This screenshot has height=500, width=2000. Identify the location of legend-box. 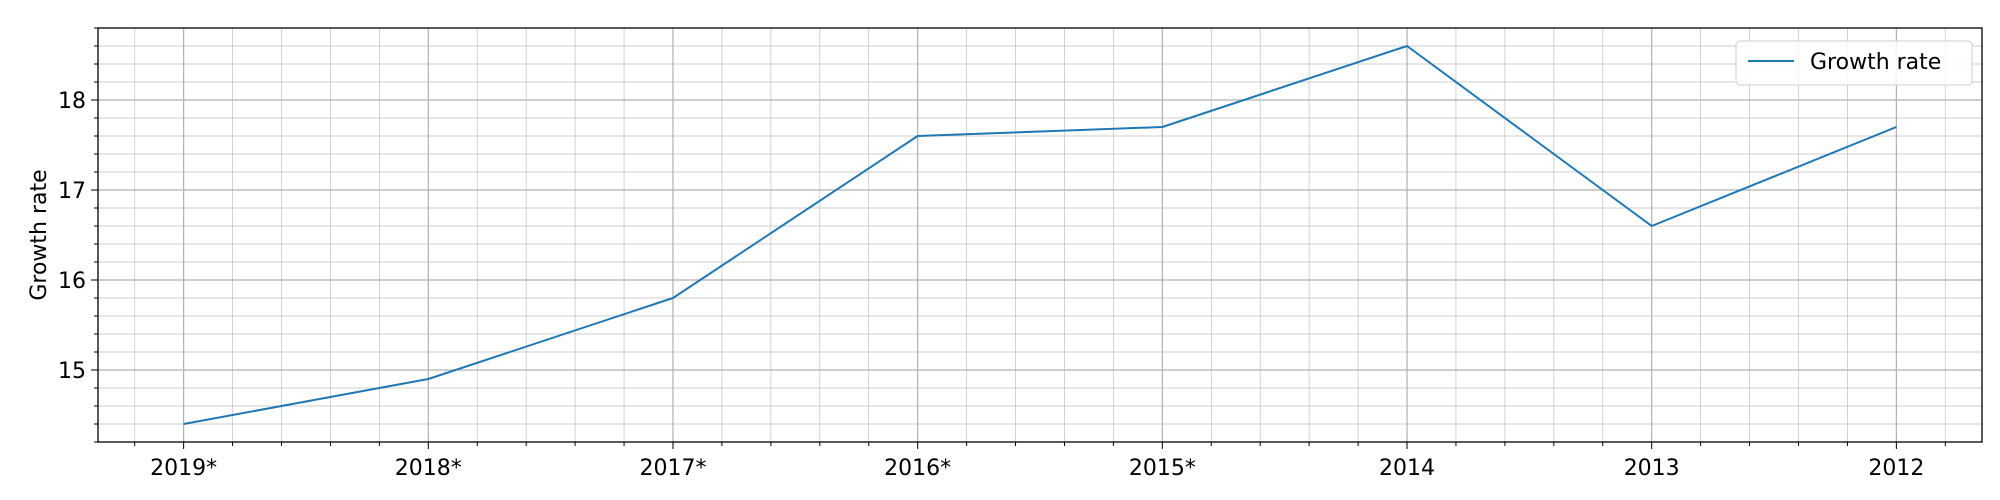
(1854, 63).